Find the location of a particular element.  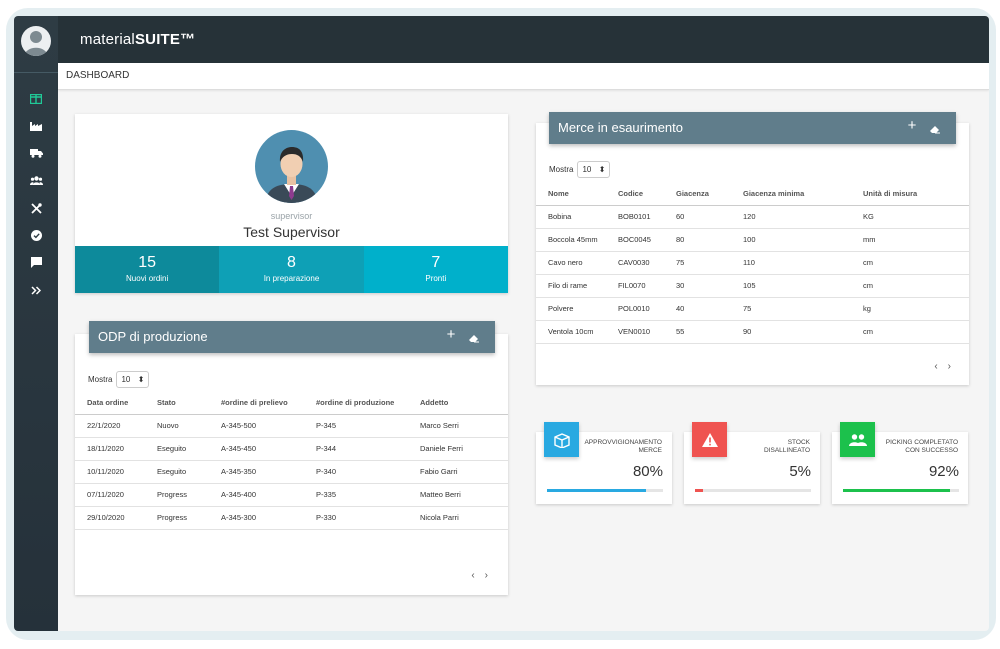

box-icon is located at coordinates (561, 440).